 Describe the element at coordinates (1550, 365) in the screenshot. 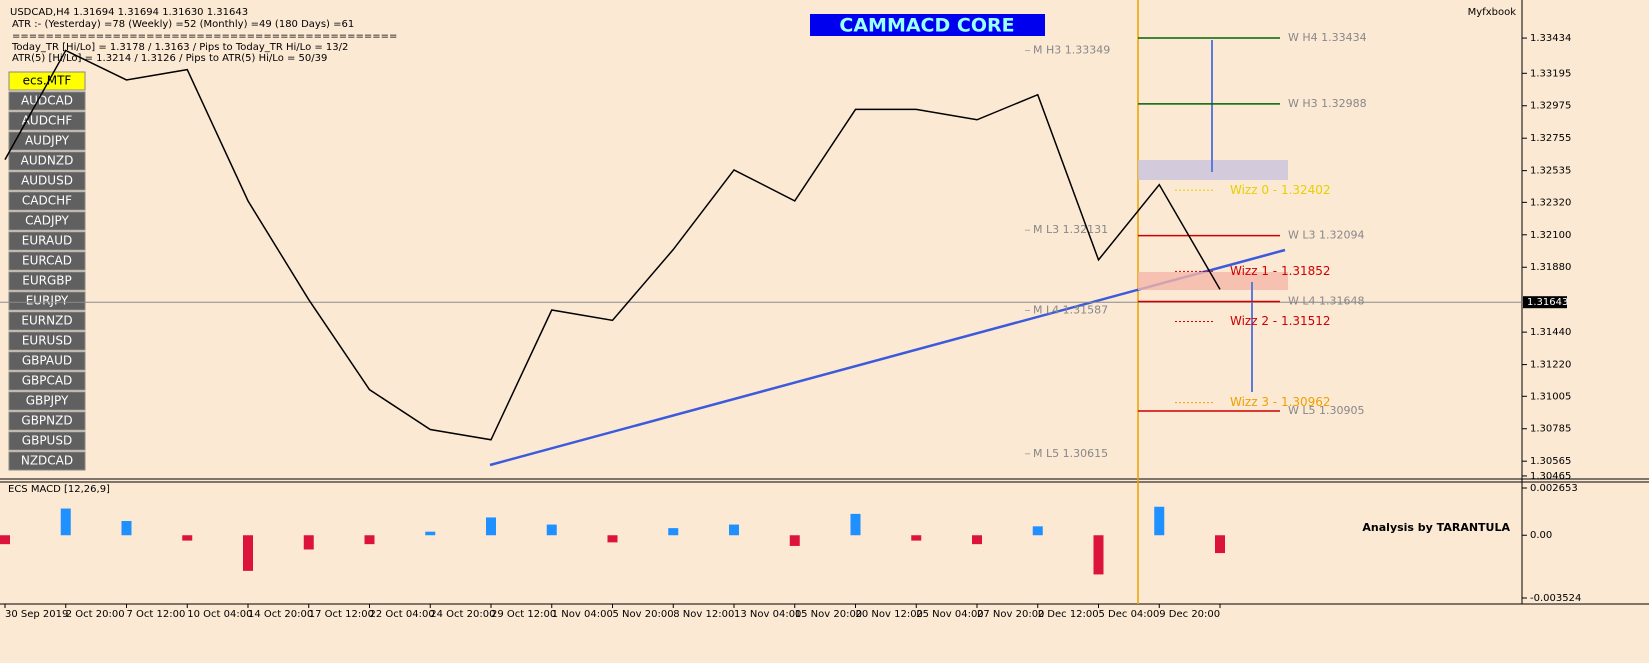

I see `y-tick-label: 1.31220` at that location.